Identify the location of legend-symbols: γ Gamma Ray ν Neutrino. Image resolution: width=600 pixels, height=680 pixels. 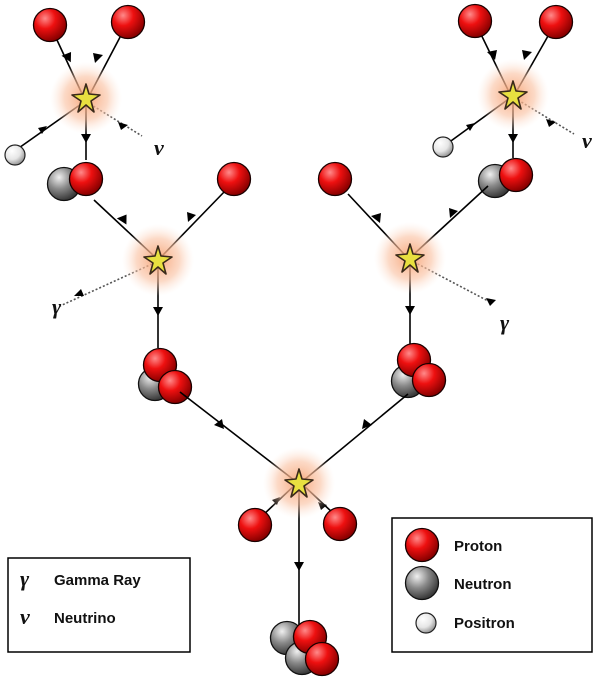
(99, 605).